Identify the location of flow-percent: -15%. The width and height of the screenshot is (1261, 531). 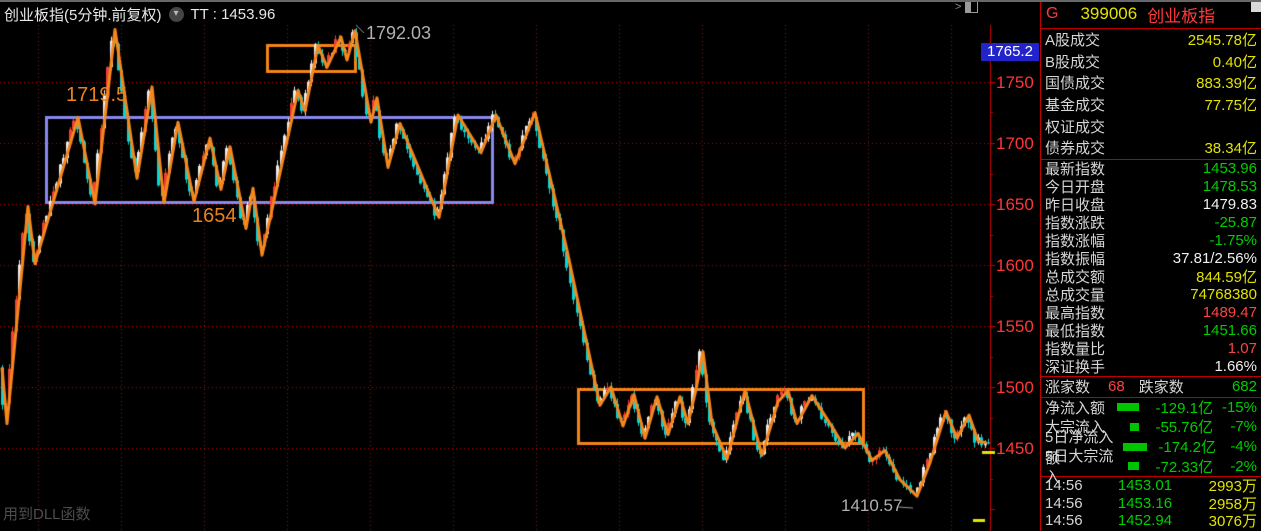
(1239, 407).